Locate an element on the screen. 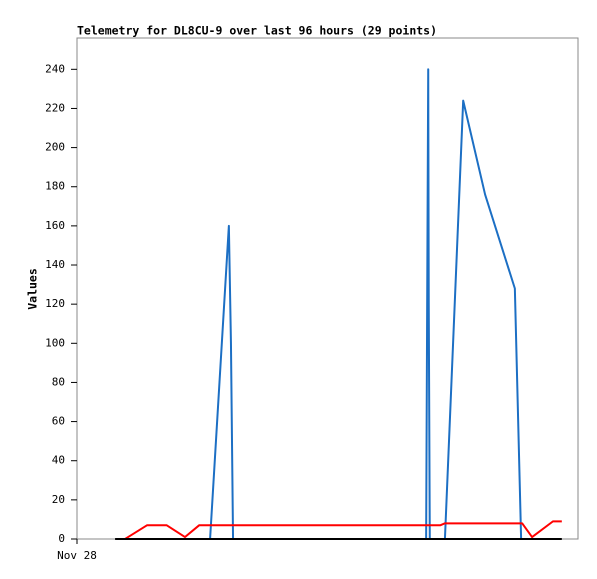  y-tick-label: 140 is located at coordinates (55, 264).